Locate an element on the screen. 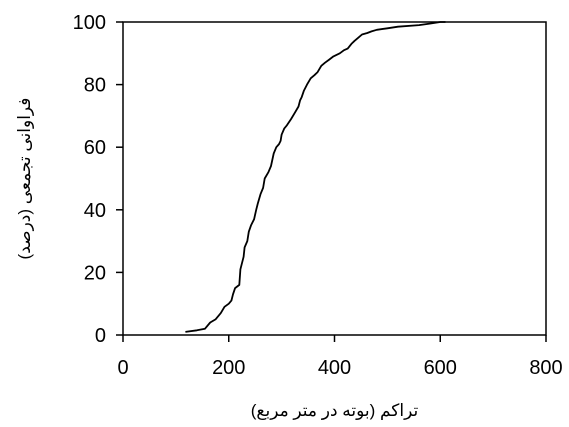  y-tick-label: 80 is located at coordinates (95, 86).